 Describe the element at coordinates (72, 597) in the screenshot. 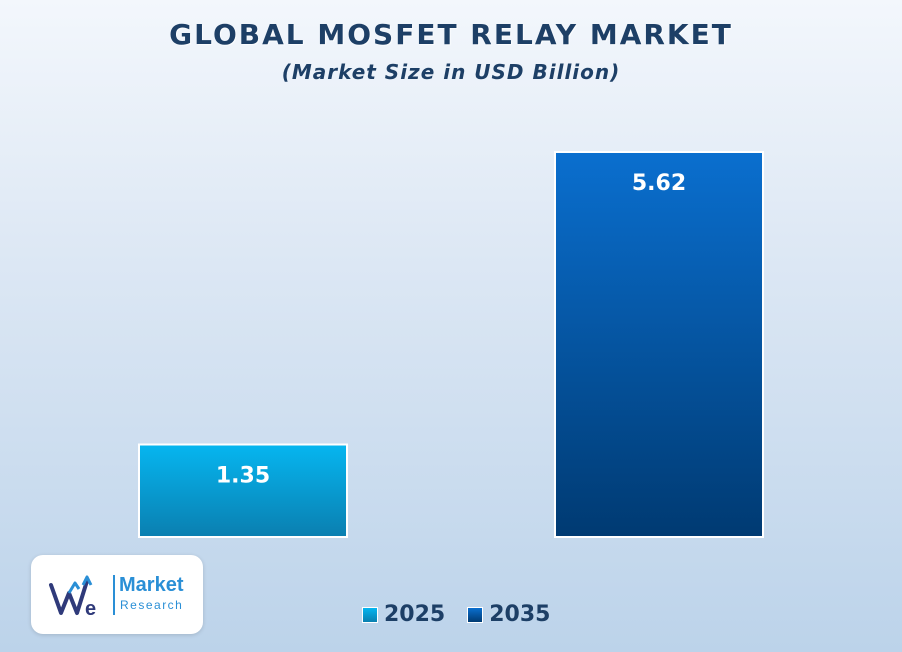

I see `we-monogram-icon: e` at that location.